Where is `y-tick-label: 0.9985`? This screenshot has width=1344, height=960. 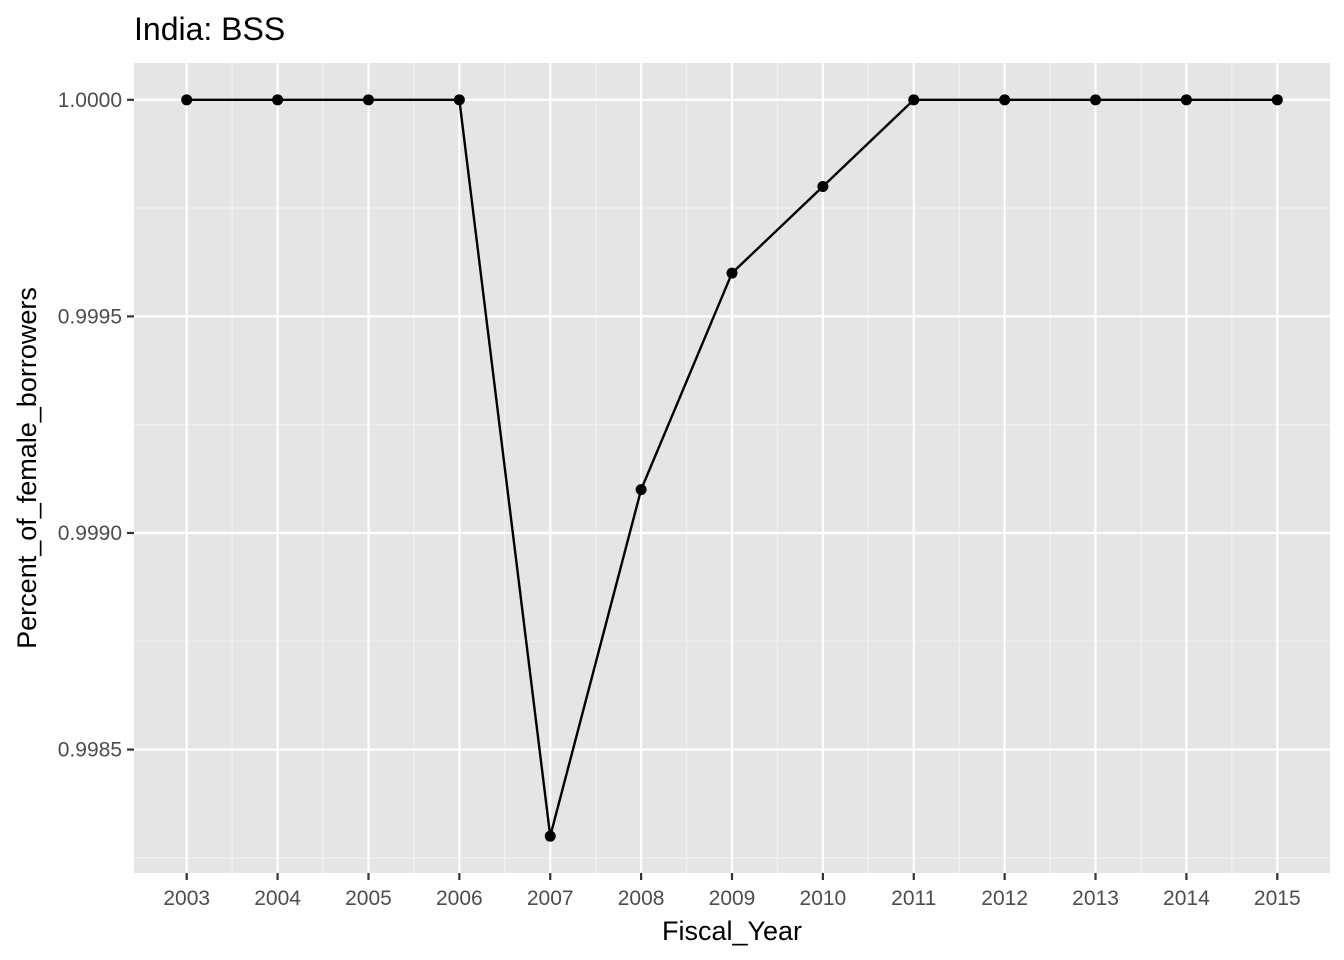
y-tick-label: 0.9985 is located at coordinates (90, 750).